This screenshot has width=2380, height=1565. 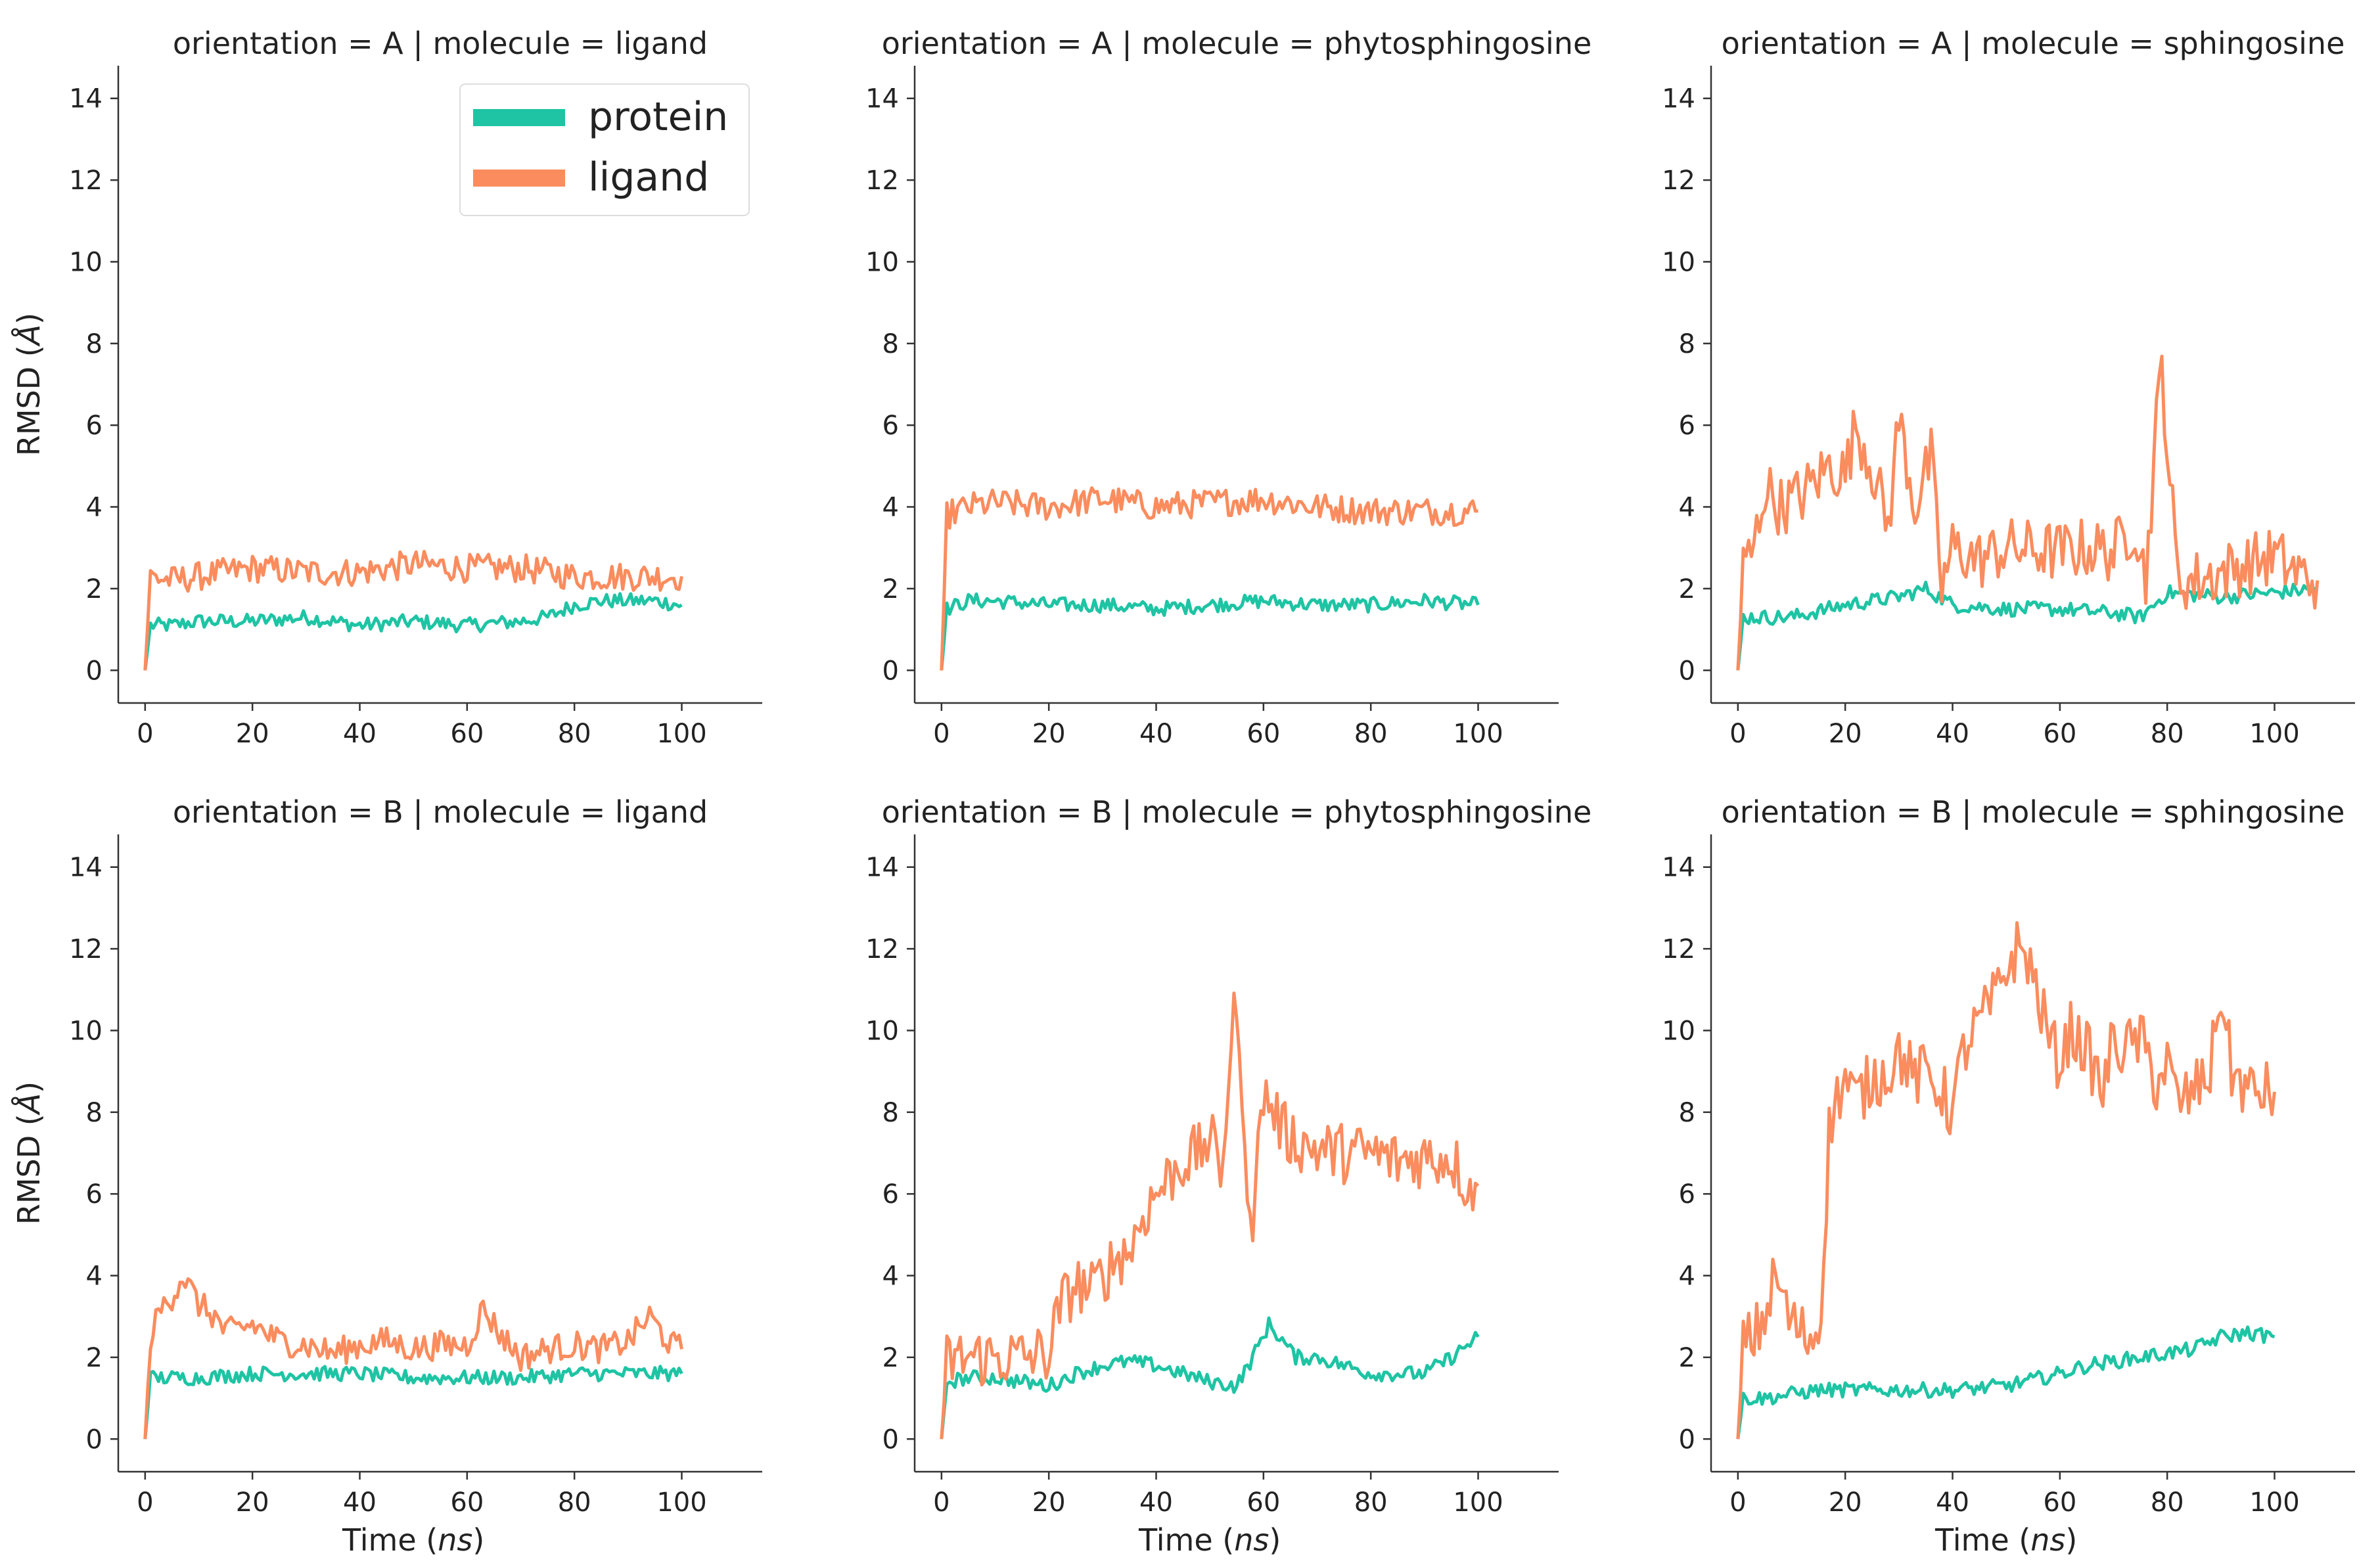 What do you see at coordinates (440, 812) in the screenshot?
I see `panel-title: orientation = B | molecule = ligand` at bounding box center [440, 812].